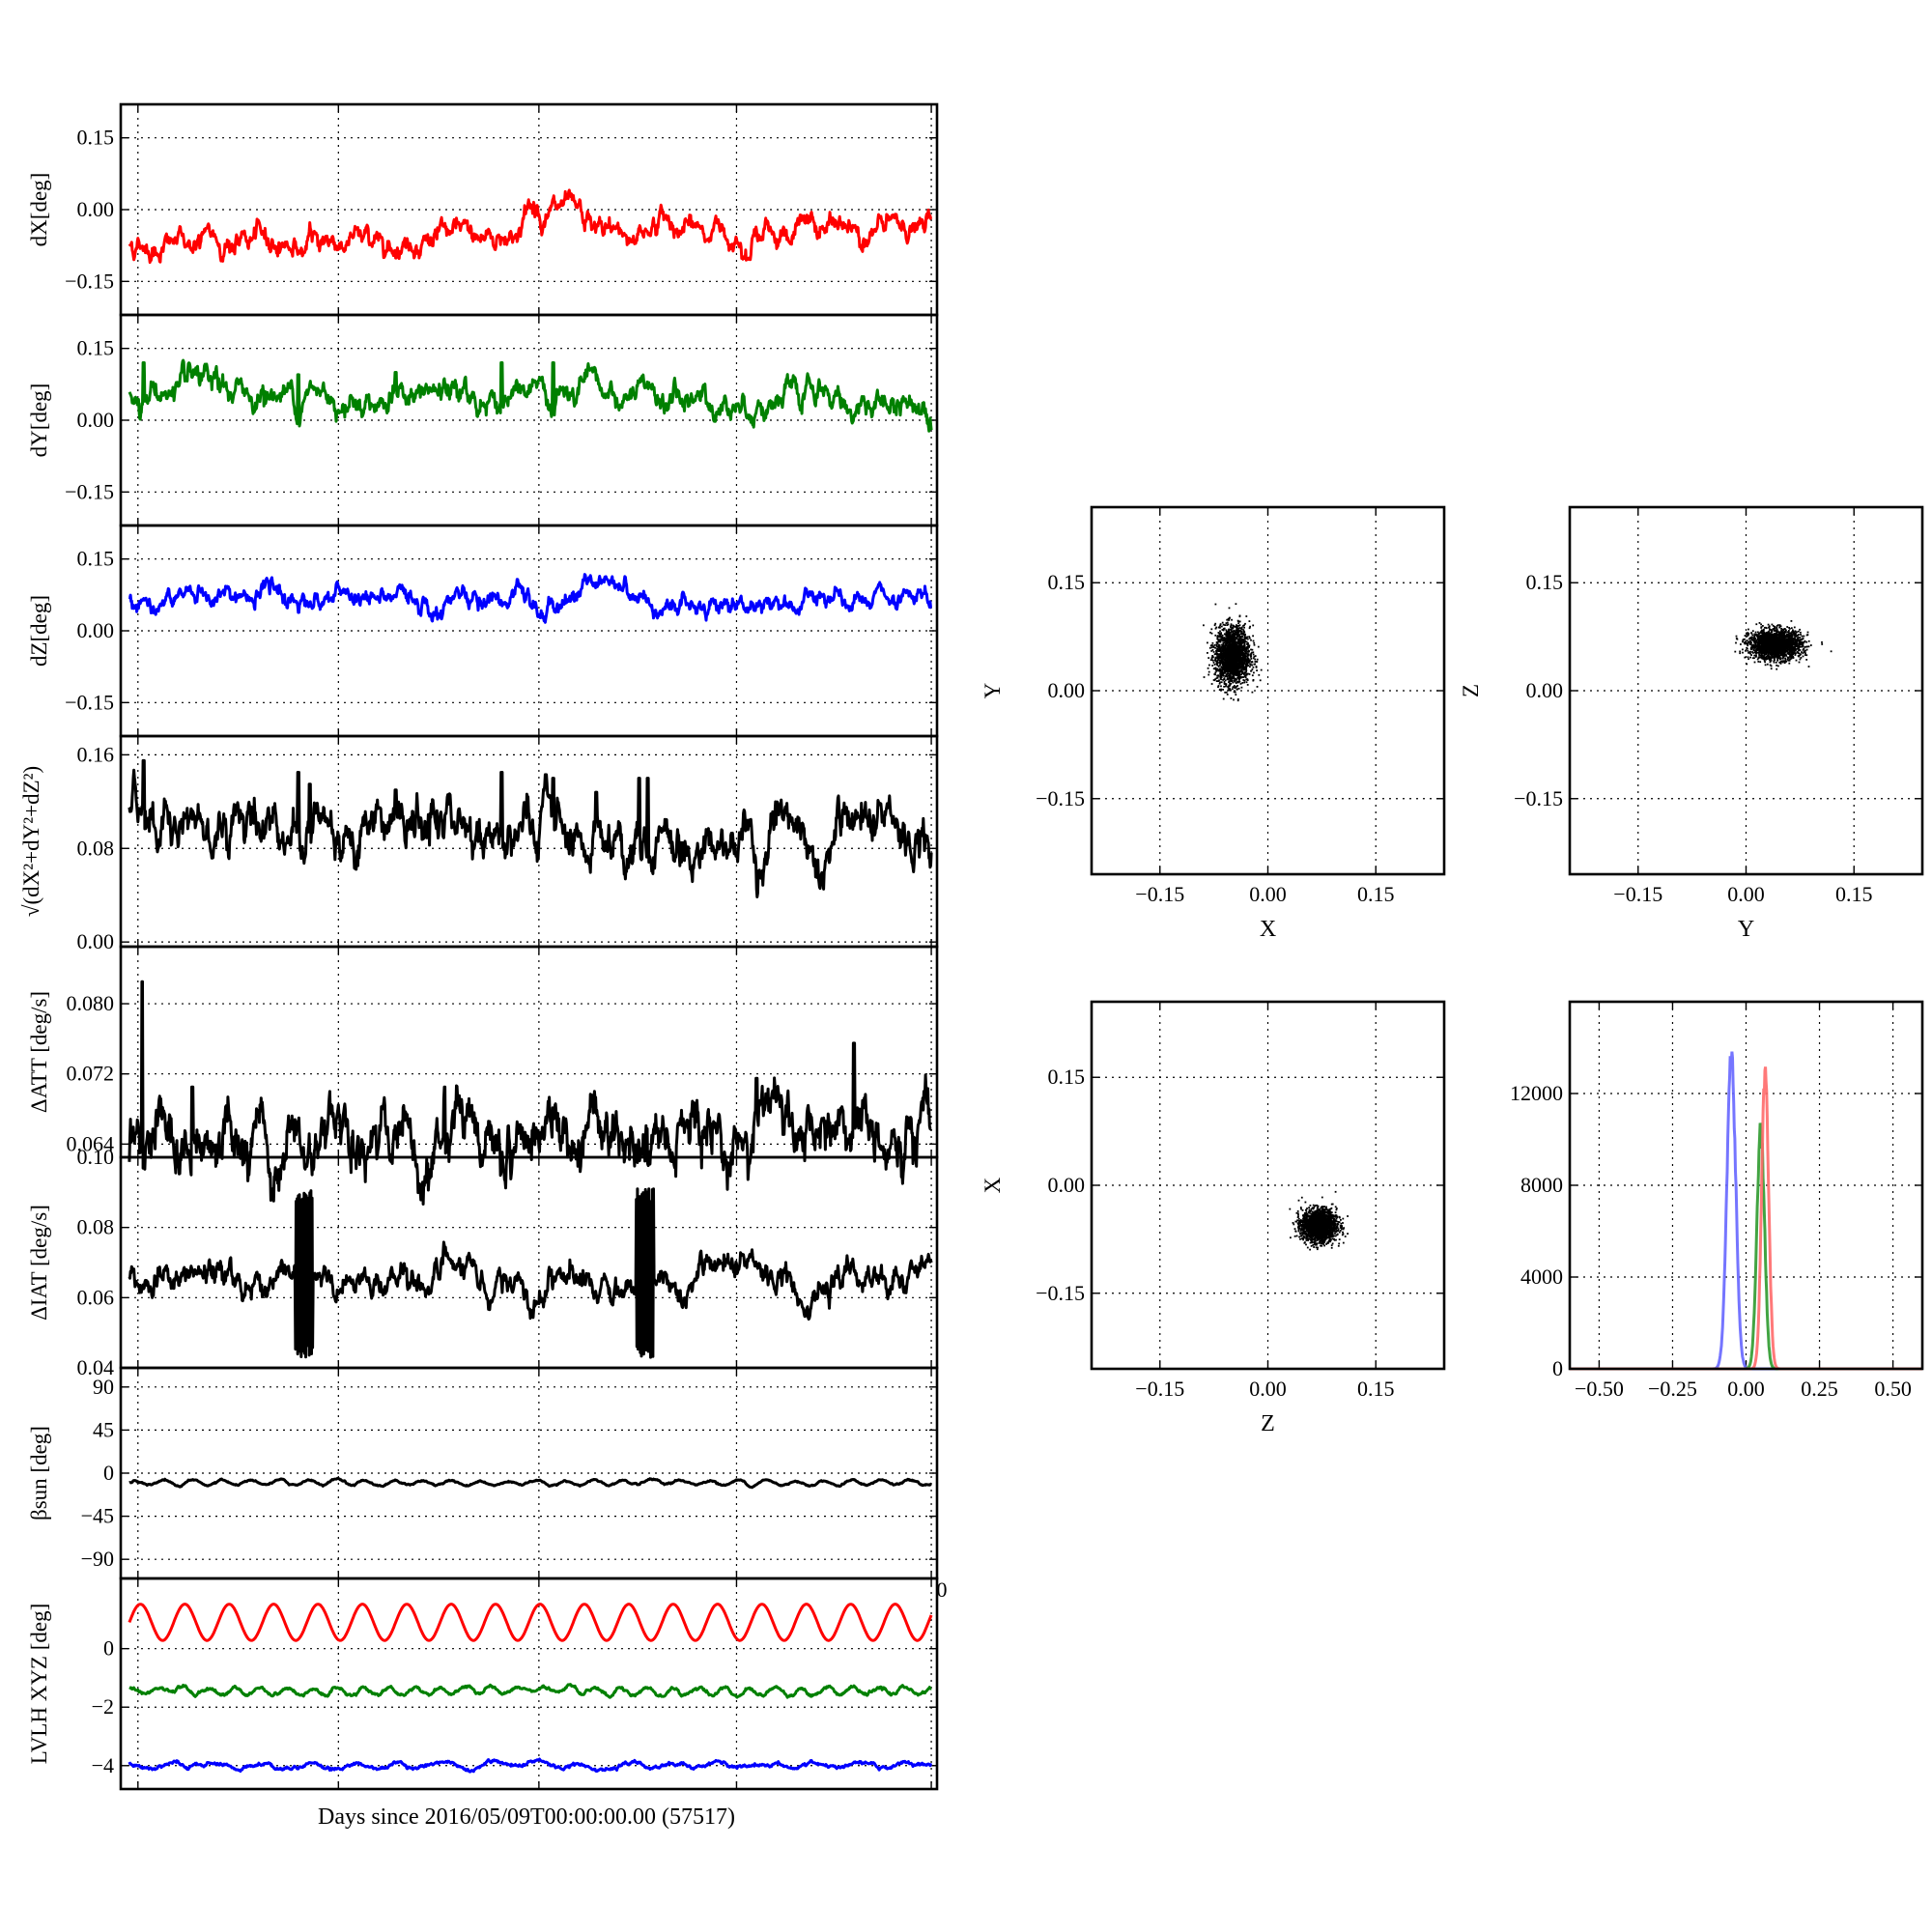  I want to click on y-axis-label: √(dX²+dY²+dZ²), so click(31, 841).